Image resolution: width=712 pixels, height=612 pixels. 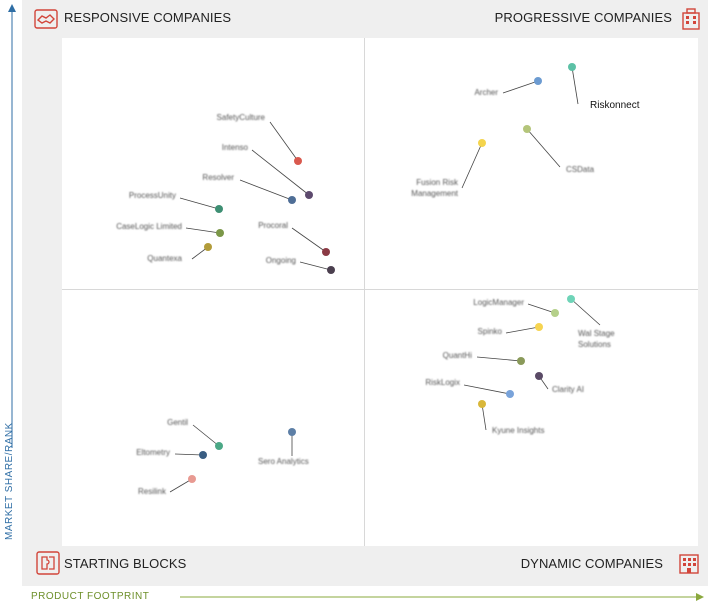 What do you see at coordinates (591, 563) in the screenshot?
I see `quadrant-label-dynamic: DYNAMIC COMPANIES` at bounding box center [591, 563].